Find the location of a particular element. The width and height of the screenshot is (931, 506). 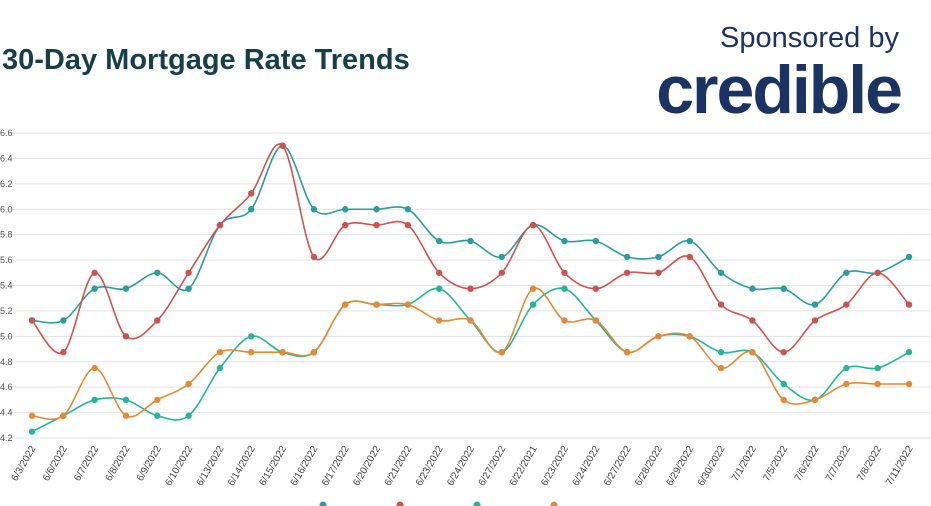

y-tick-label: 6.0 is located at coordinates (6, 209).